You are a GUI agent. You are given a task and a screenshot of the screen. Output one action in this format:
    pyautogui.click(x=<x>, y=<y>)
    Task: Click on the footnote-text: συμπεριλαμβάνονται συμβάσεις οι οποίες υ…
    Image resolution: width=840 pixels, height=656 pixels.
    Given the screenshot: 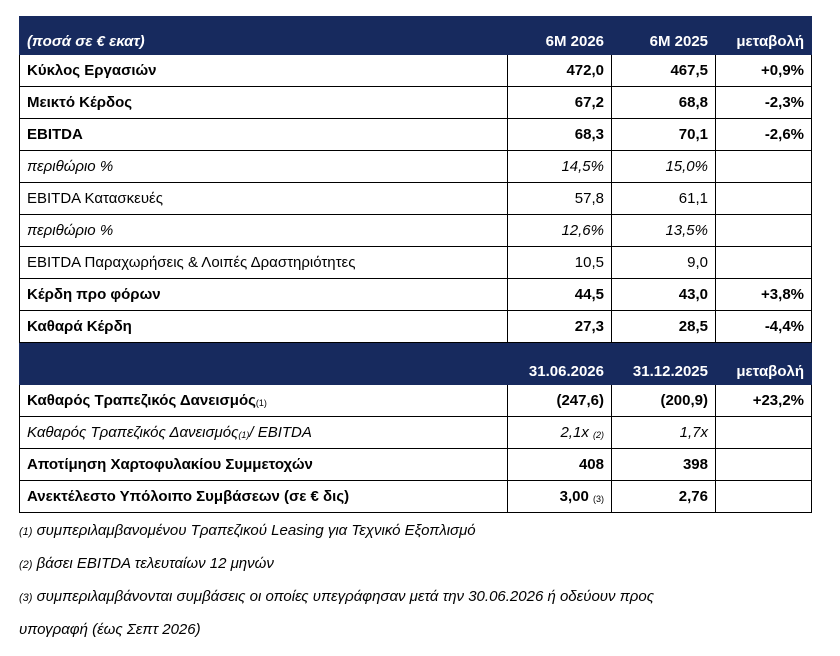 What is the action you would take?
    pyautogui.click(x=345, y=596)
    